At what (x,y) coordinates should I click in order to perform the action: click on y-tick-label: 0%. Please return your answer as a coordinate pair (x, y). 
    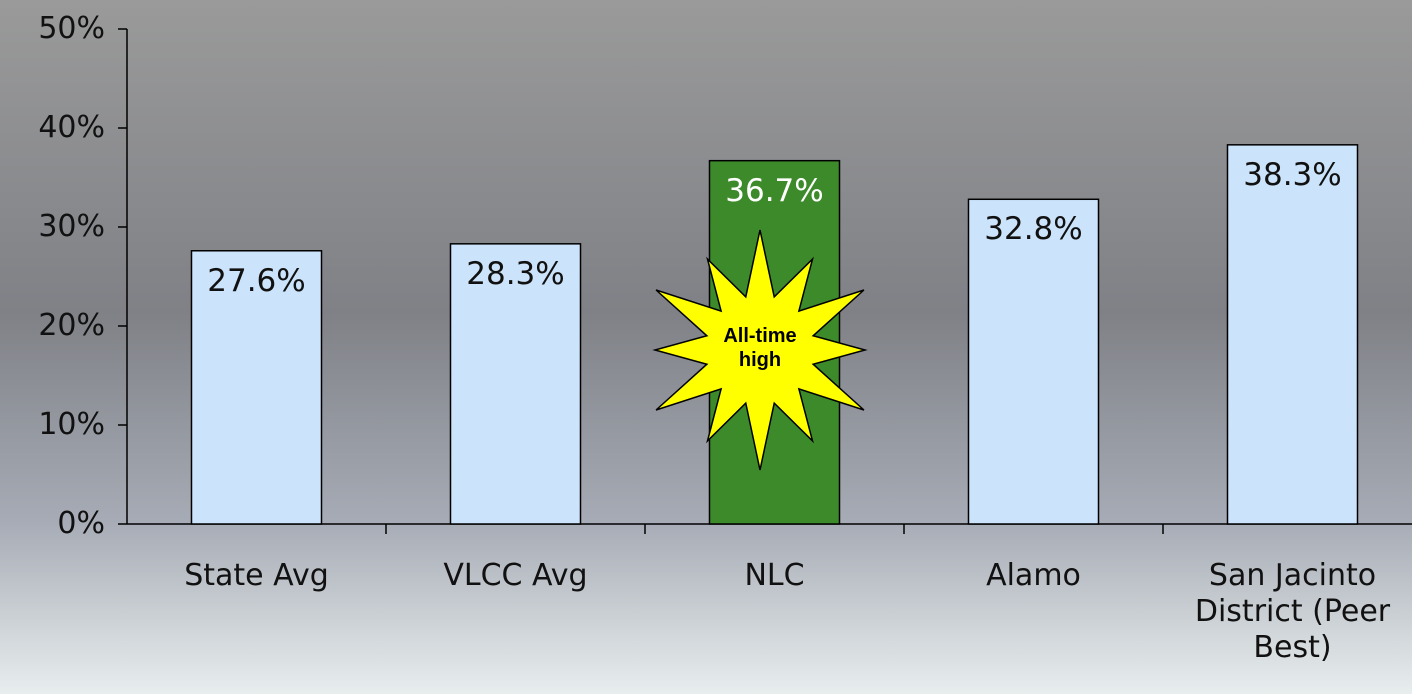
    Looking at the image, I should click on (81, 523).